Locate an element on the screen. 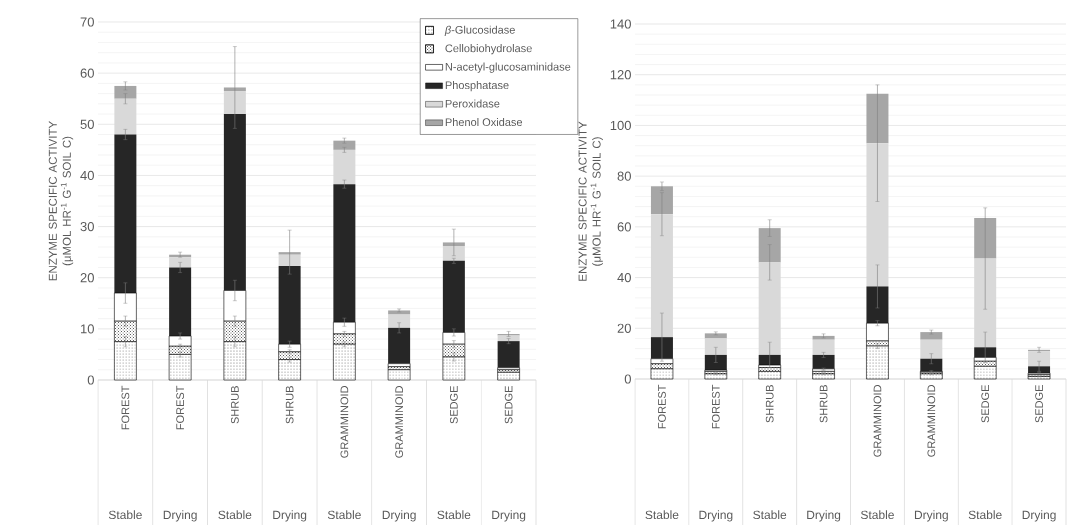 The width and height of the screenshot is (1068, 525). y-tick-label: 30 is located at coordinates (87, 226).